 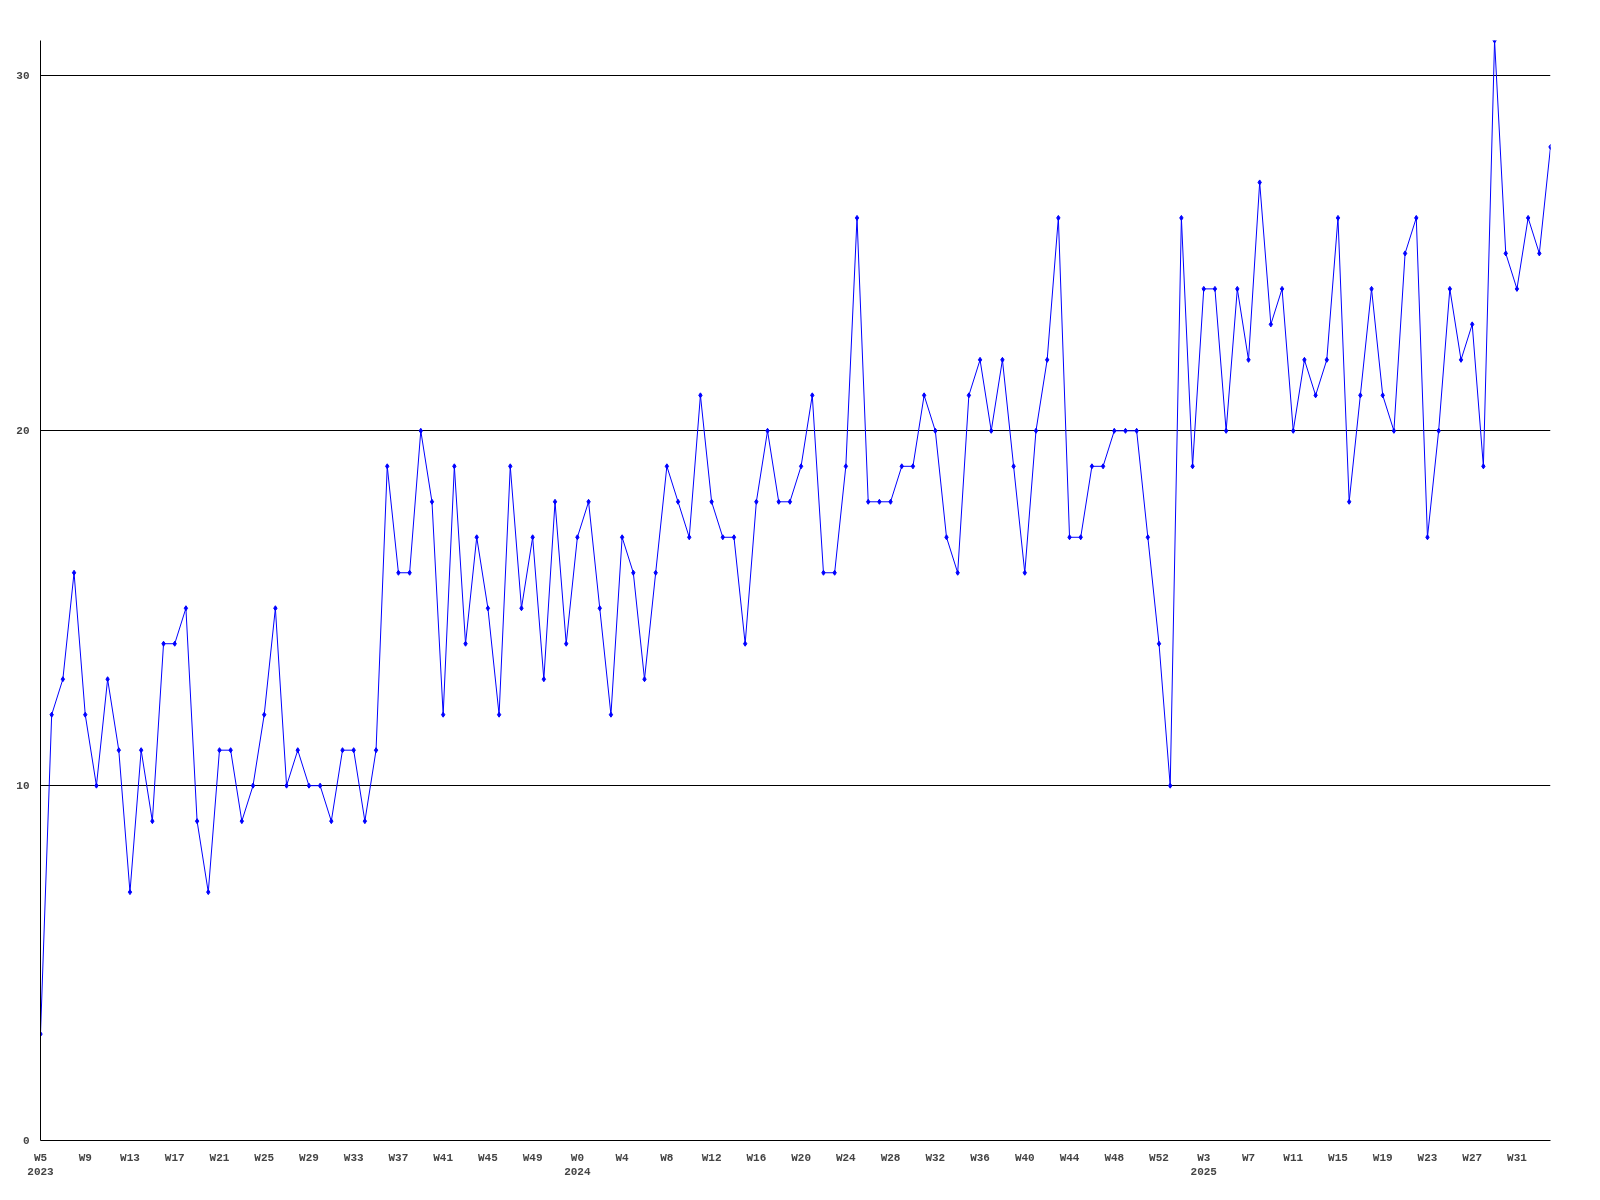 What do you see at coordinates (174, 1157) in the screenshot?
I see `x-tick-label: W17` at bounding box center [174, 1157].